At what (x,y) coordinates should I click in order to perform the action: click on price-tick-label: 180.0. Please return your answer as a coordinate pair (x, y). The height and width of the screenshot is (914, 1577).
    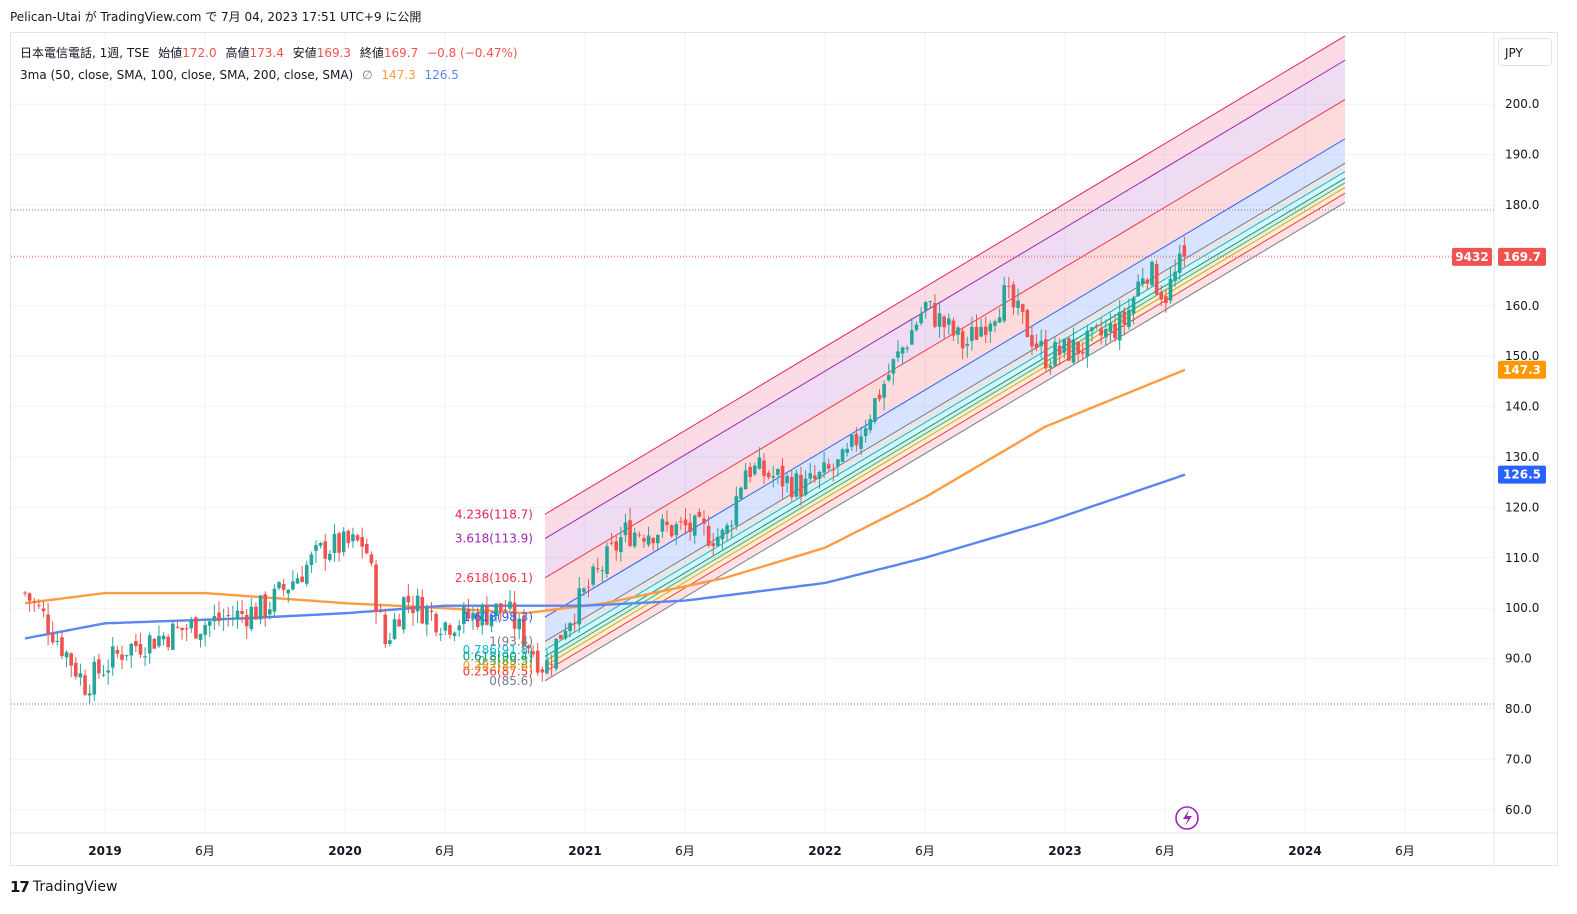
    Looking at the image, I should click on (1522, 205).